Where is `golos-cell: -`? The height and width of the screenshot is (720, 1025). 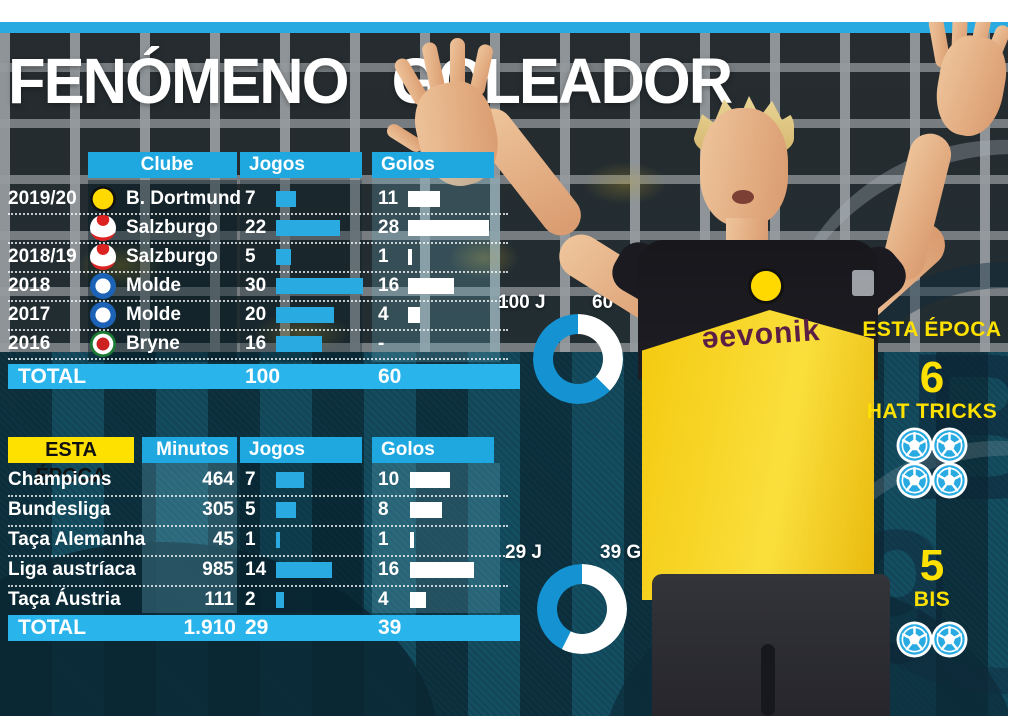
golos-cell: - is located at coordinates (381, 343).